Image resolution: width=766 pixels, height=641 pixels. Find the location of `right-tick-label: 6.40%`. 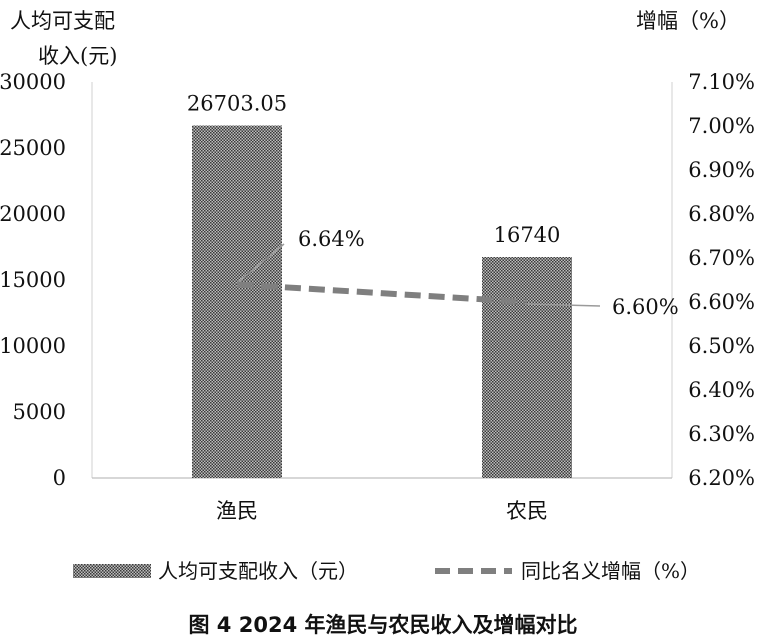

right-tick-label: 6.40% is located at coordinates (721, 390).